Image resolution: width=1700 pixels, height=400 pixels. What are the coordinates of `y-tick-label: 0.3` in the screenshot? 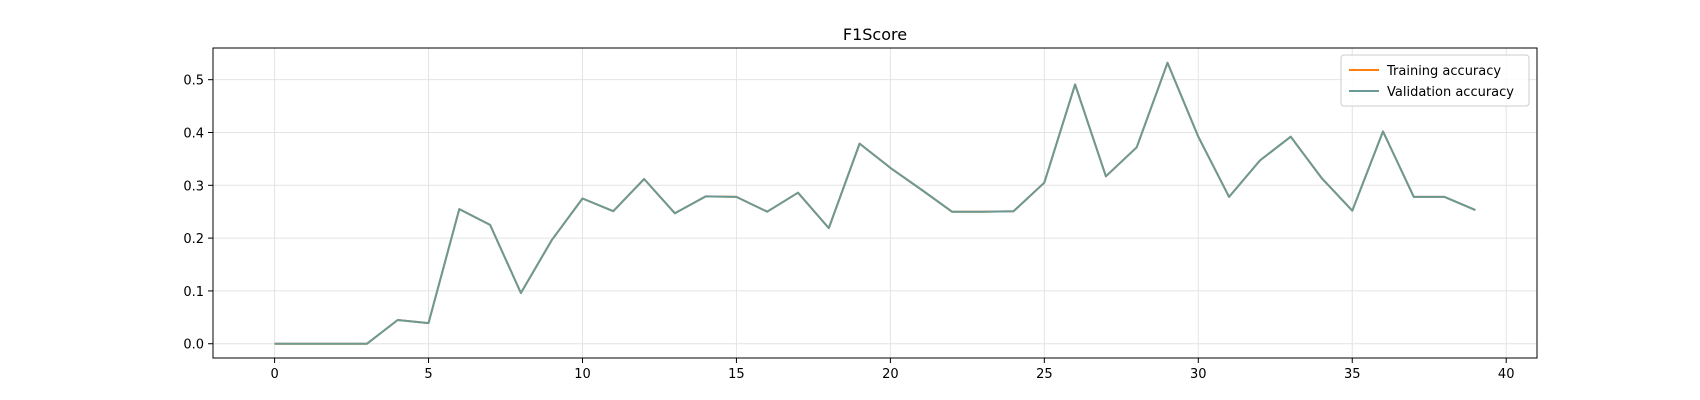 It's located at (193, 186).